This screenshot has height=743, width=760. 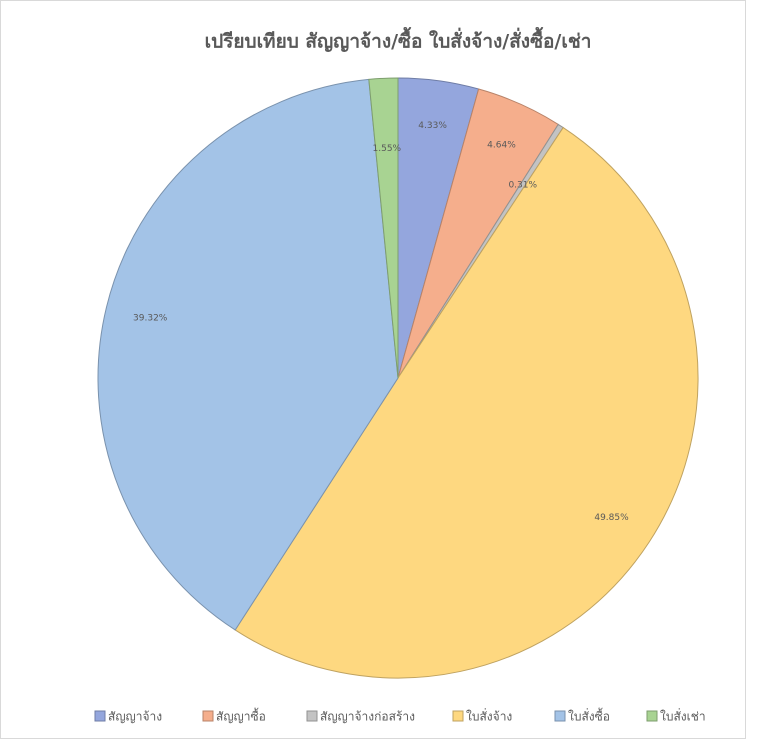 What do you see at coordinates (501, 145) in the screenshot?
I see `data-label: 4.64%` at bounding box center [501, 145].